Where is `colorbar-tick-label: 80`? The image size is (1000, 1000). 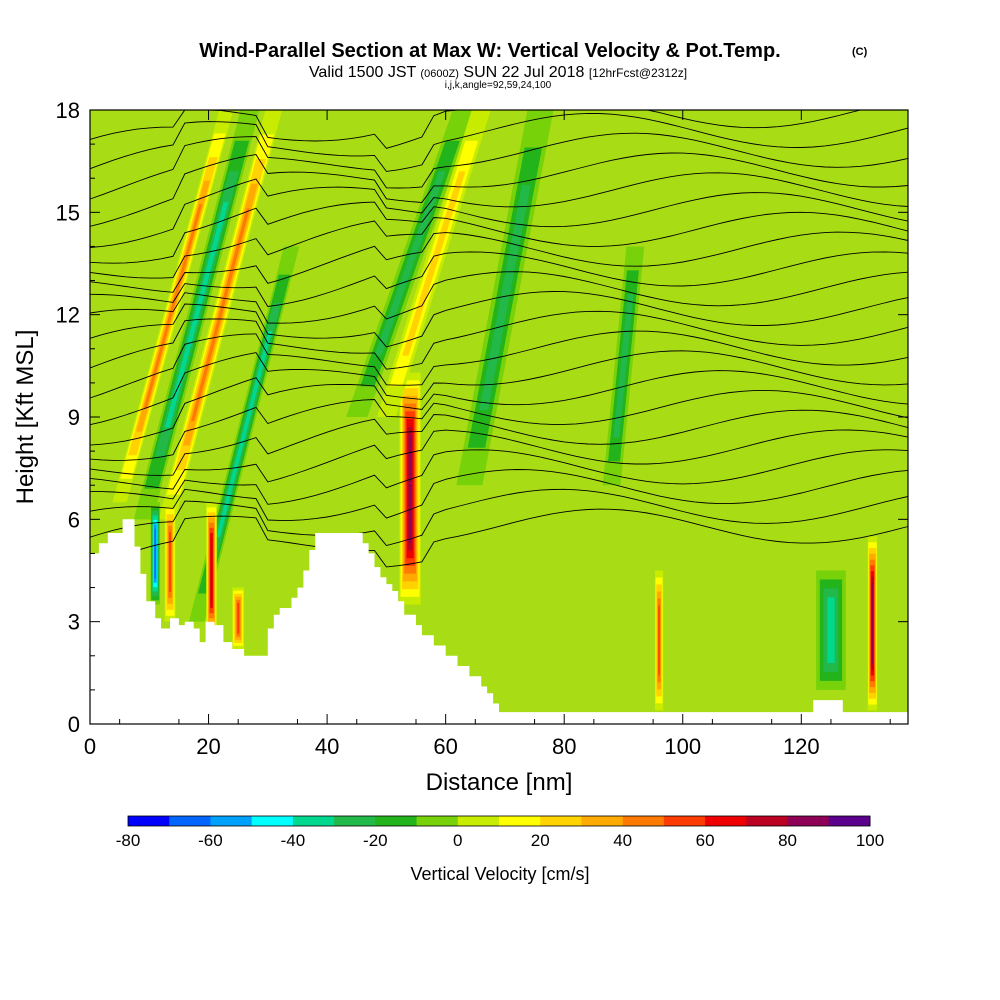 colorbar-tick-label: 80 is located at coordinates (787, 840).